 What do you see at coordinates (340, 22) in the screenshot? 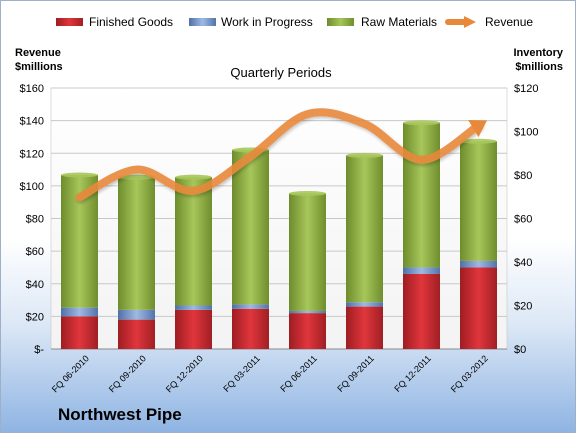
I see `legend-swatch-raw-materials` at bounding box center [340, 22].